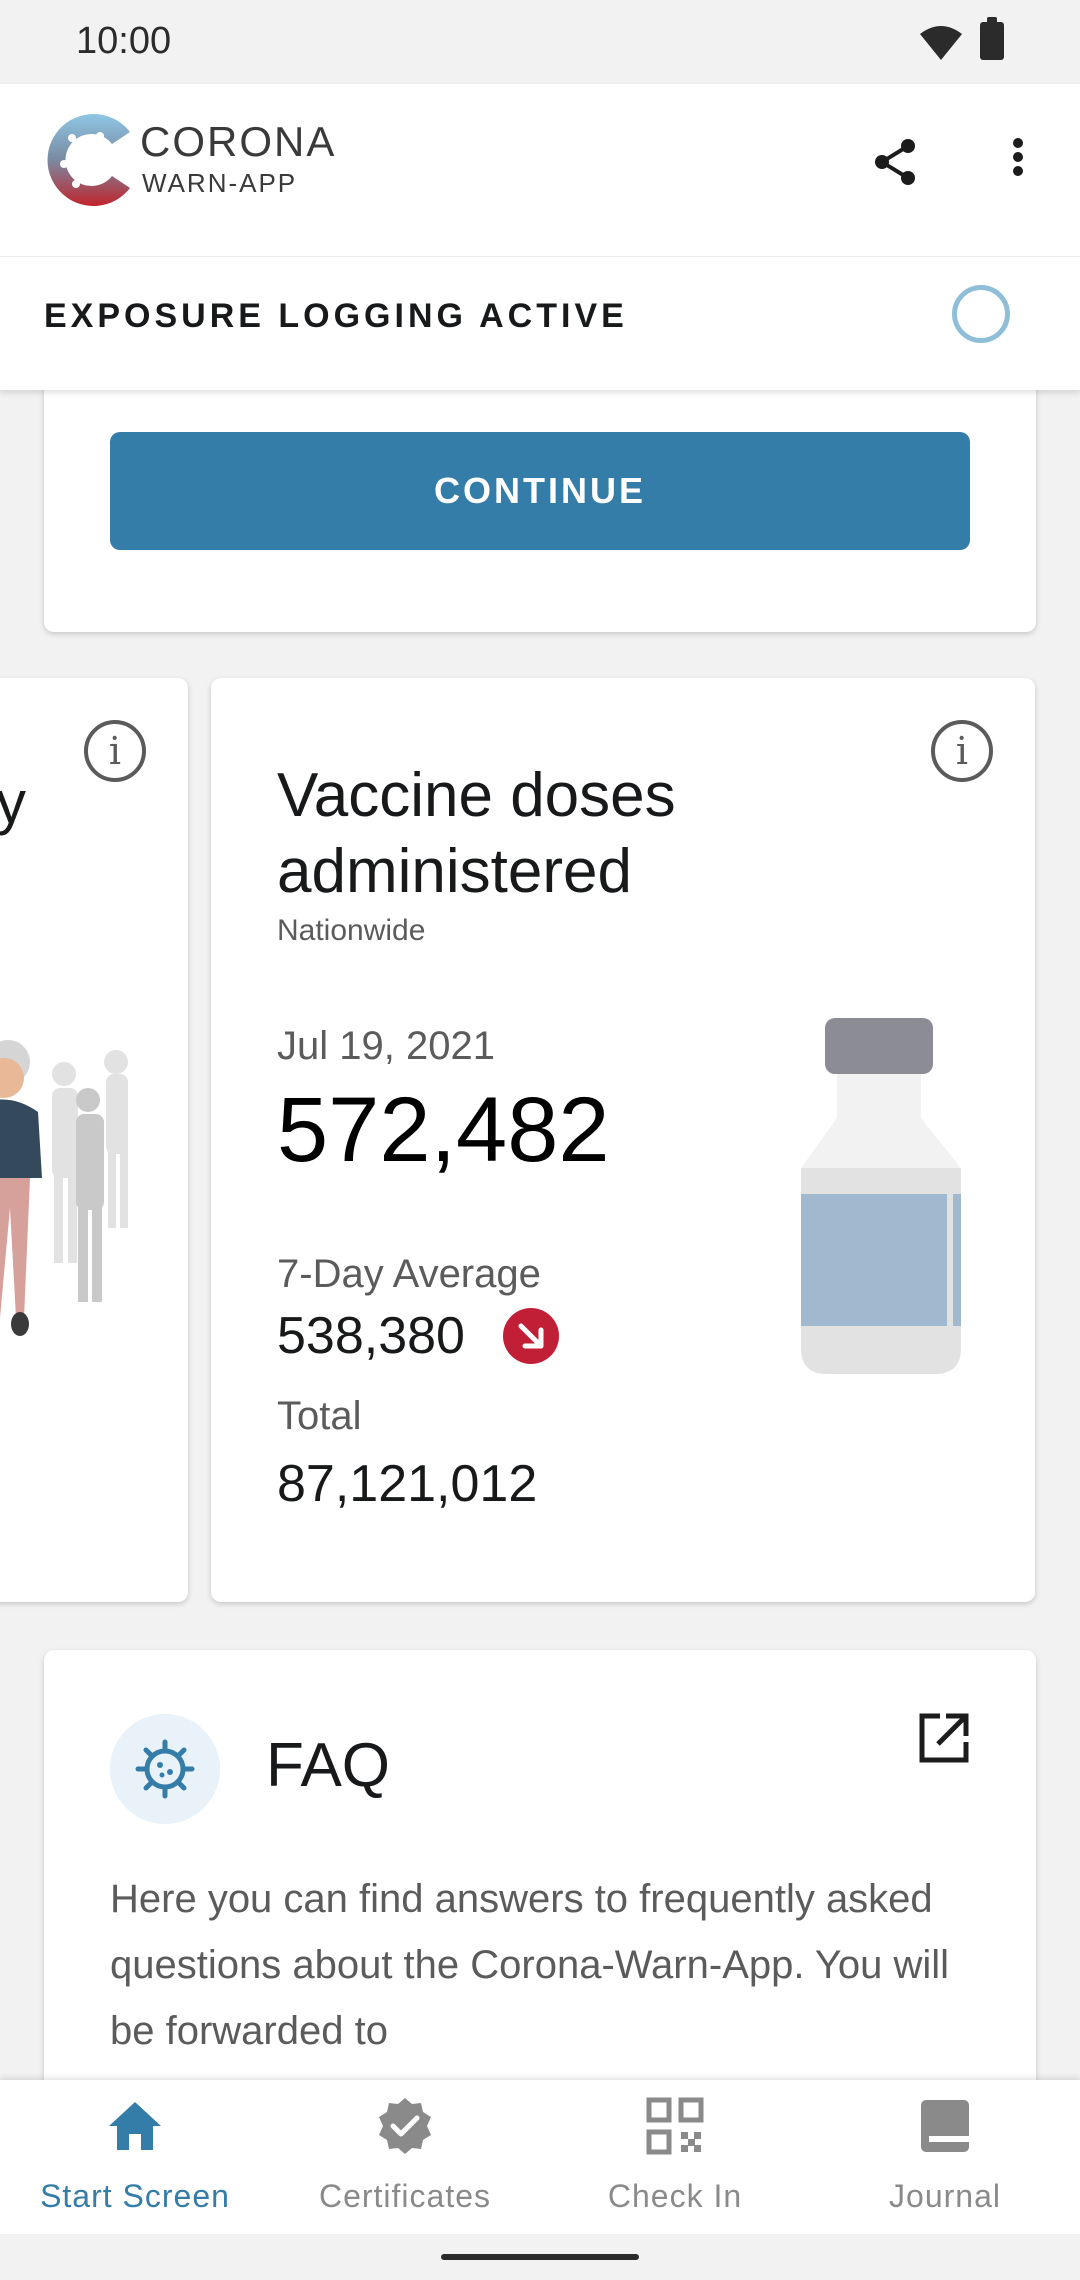  What do you see at coordinates (135, 2157) in the screenshot?
I see `nav-start-screen: Start Screen` at bounding box center [135, 2157].